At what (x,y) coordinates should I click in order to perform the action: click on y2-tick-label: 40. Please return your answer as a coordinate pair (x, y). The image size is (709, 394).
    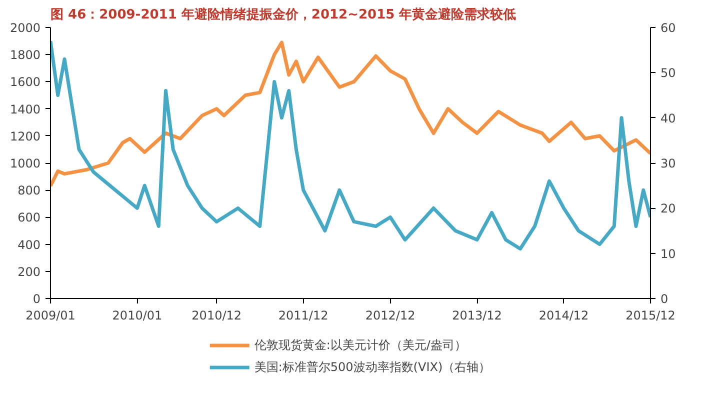
    Looking at the image, I should click on (668, 118).